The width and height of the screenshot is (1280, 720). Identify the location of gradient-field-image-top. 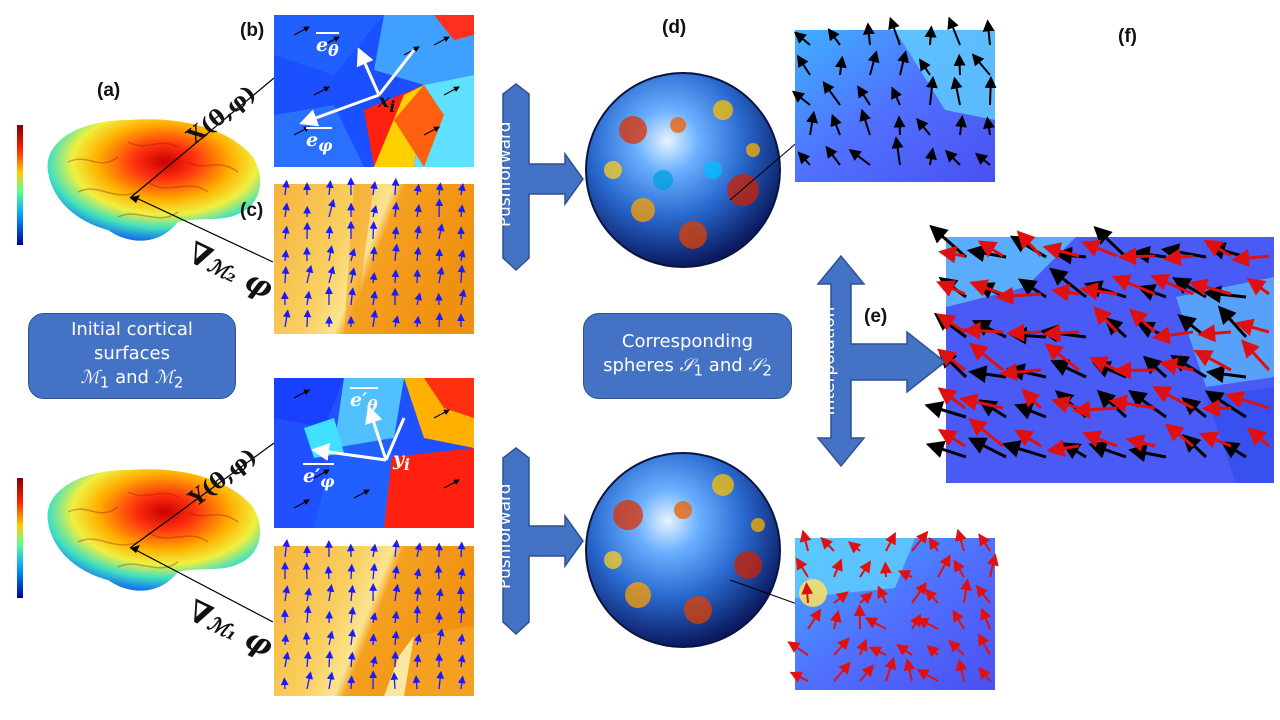
(374, 255).